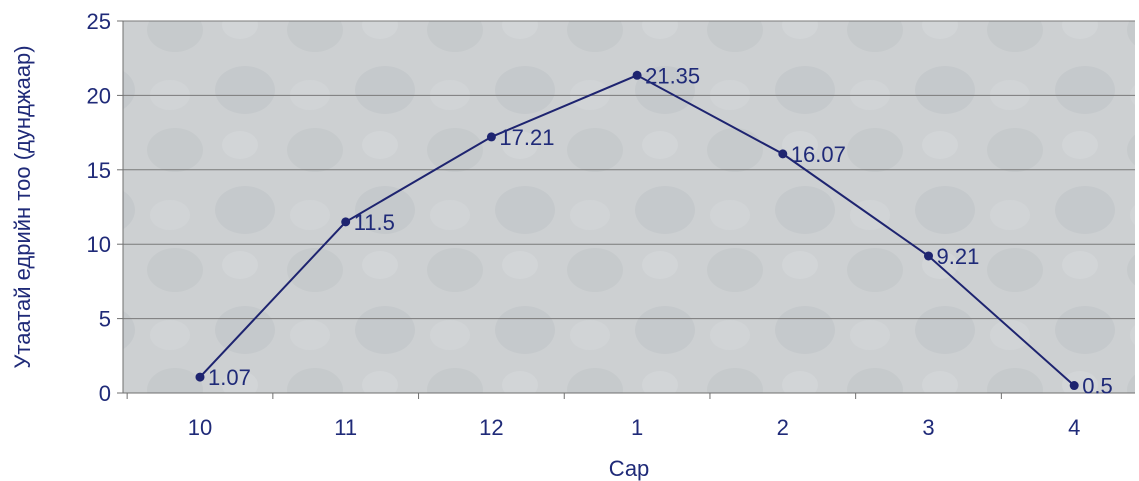  I want to click on y-tick-label-0: 0, so click(105, 393).